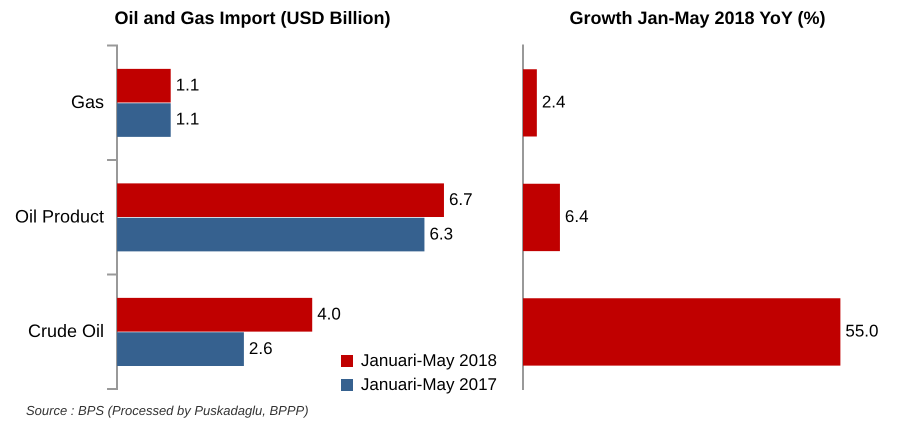 The image size is (911, 436). Describe the element at coordinates (428, 385) in the screenshot. I see `legend-label: Januari-May 2017` at that location.